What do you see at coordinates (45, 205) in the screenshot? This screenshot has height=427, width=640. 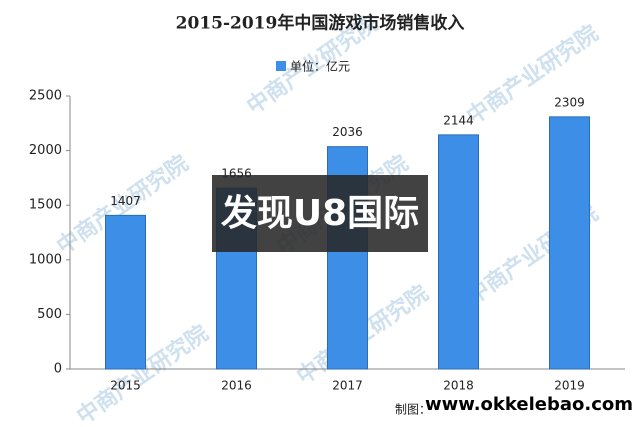 I see `y-tick-label: 1500` at bounding box center [45, 205].